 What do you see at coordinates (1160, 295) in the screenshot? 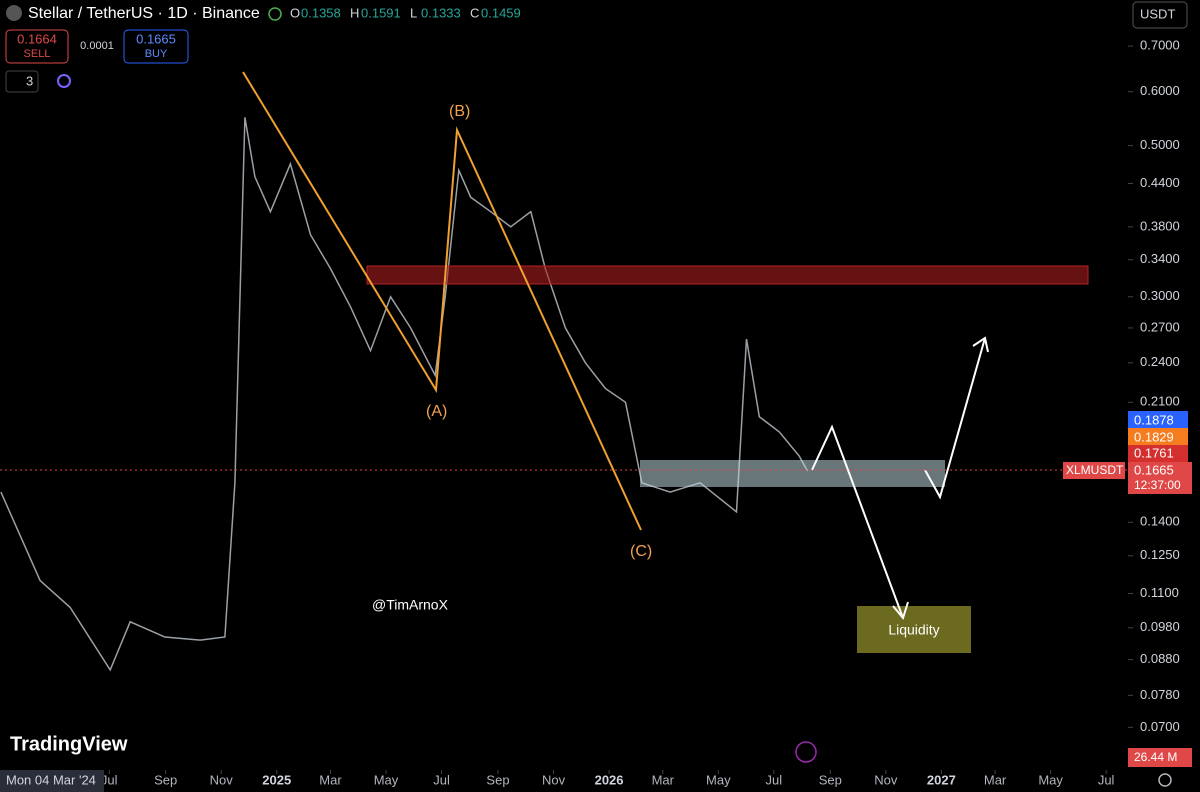
I see `y-tick-label: 0.3000` at bounding box center [1160, 295].